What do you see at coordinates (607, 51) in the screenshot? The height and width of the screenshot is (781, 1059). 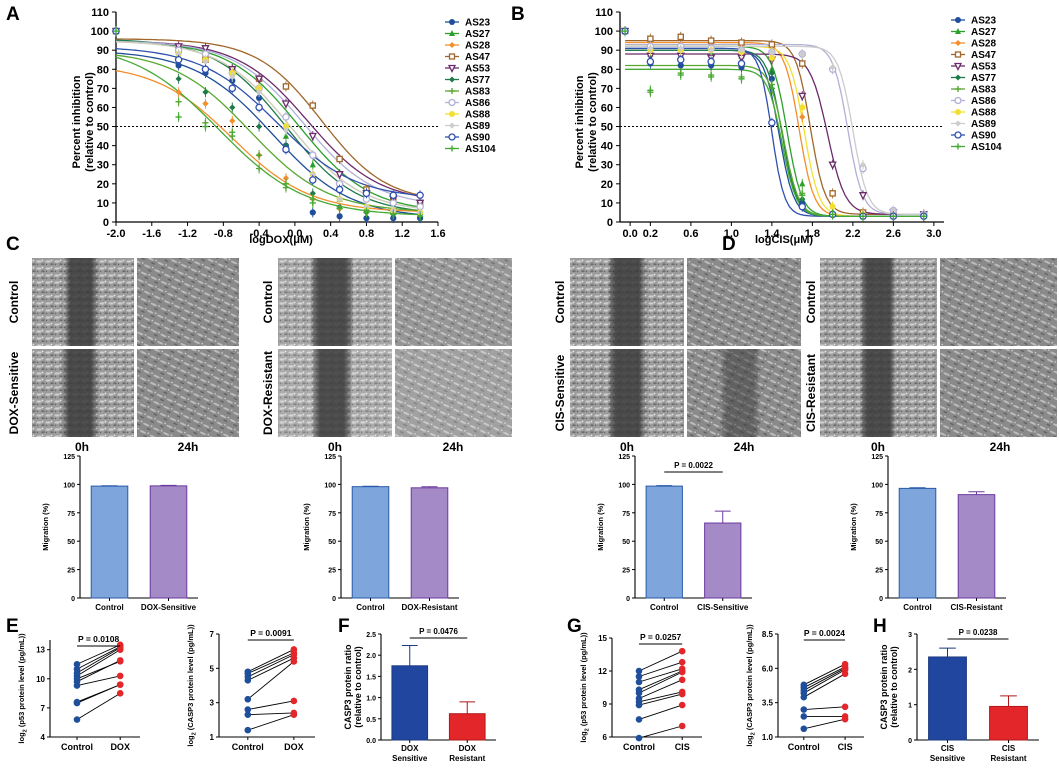 I see `y-tick-label: 90` at bounding box center [607, 51].